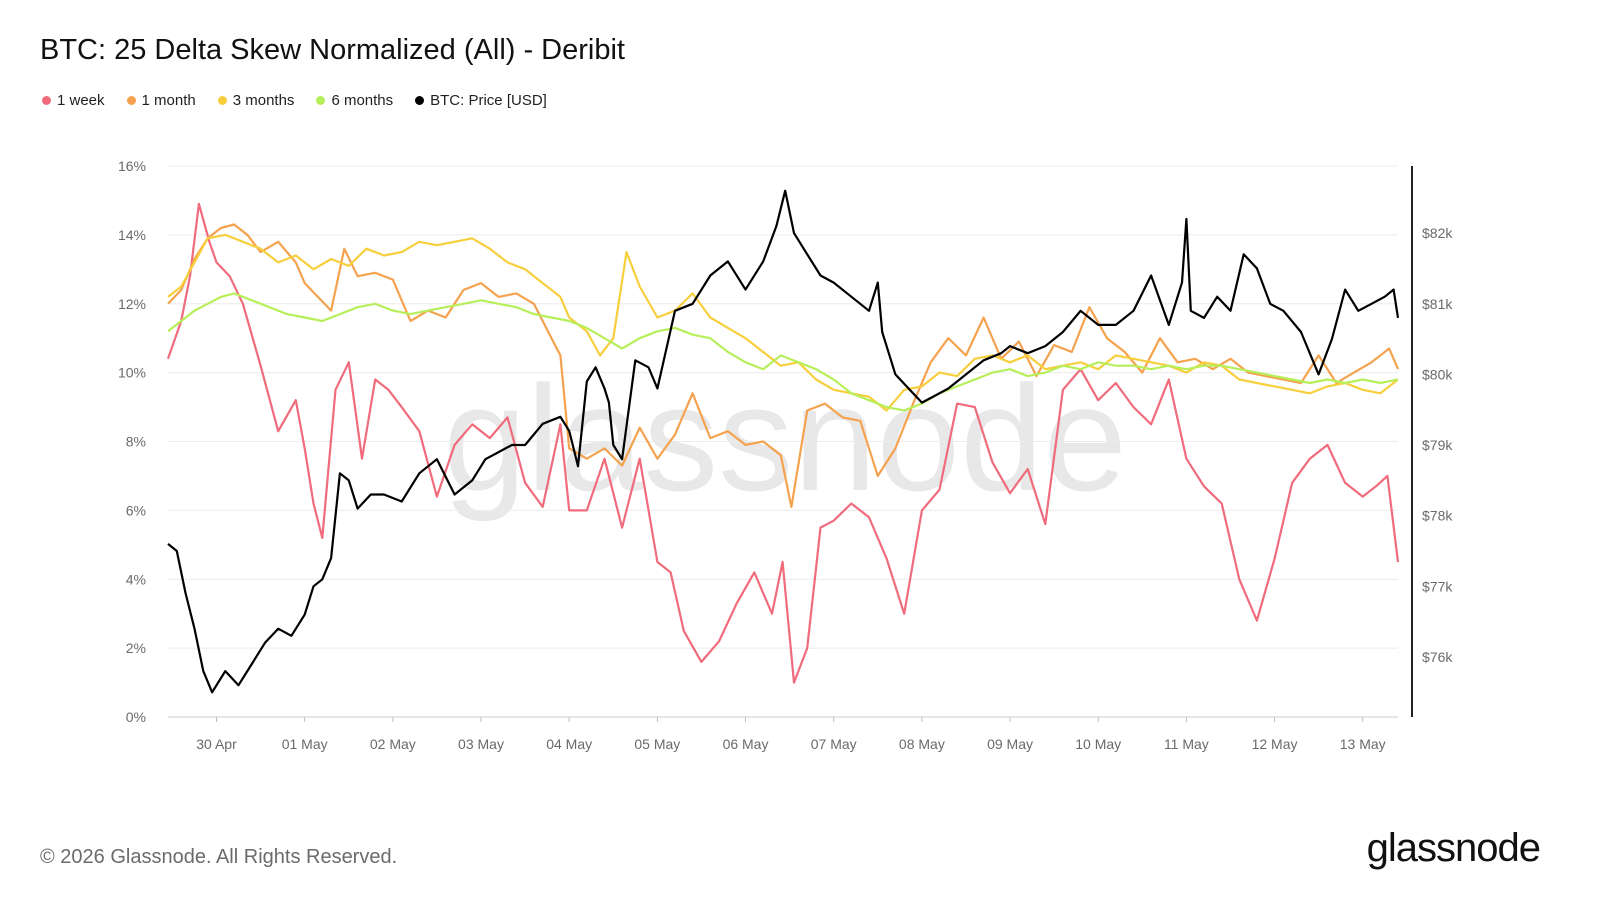  What do you see at coordinates (136, 442) in the screenshot?
I see `y-left-tick-label: 8%` at bounding box center [136, 442].